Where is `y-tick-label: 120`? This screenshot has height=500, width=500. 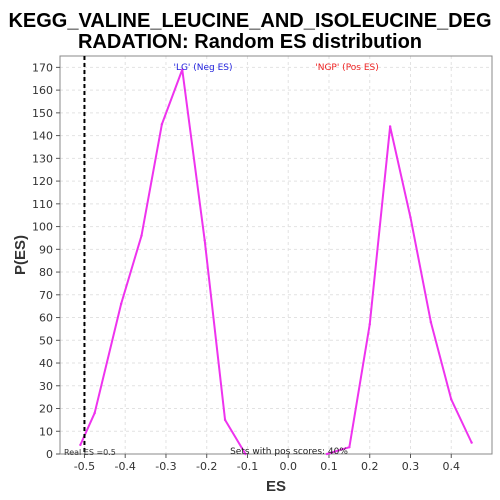 y-tick-label: 120 is located at coordinates (42, 181).